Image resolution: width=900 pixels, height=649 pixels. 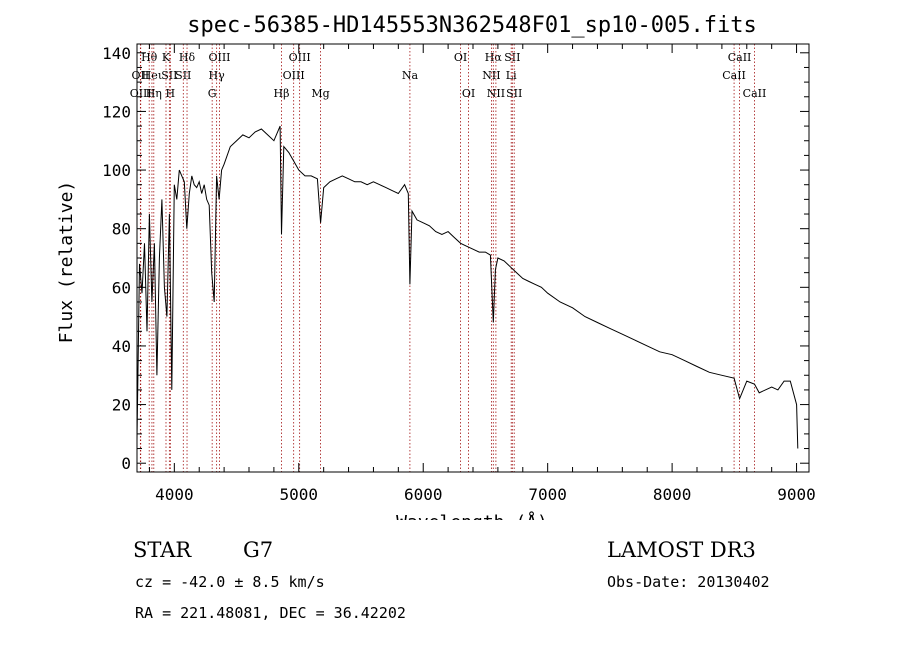 What do you see at coordinates (410, 75) in the screenshot?
I see `spectral-line-label: Na` at bounding box center [410, 75].